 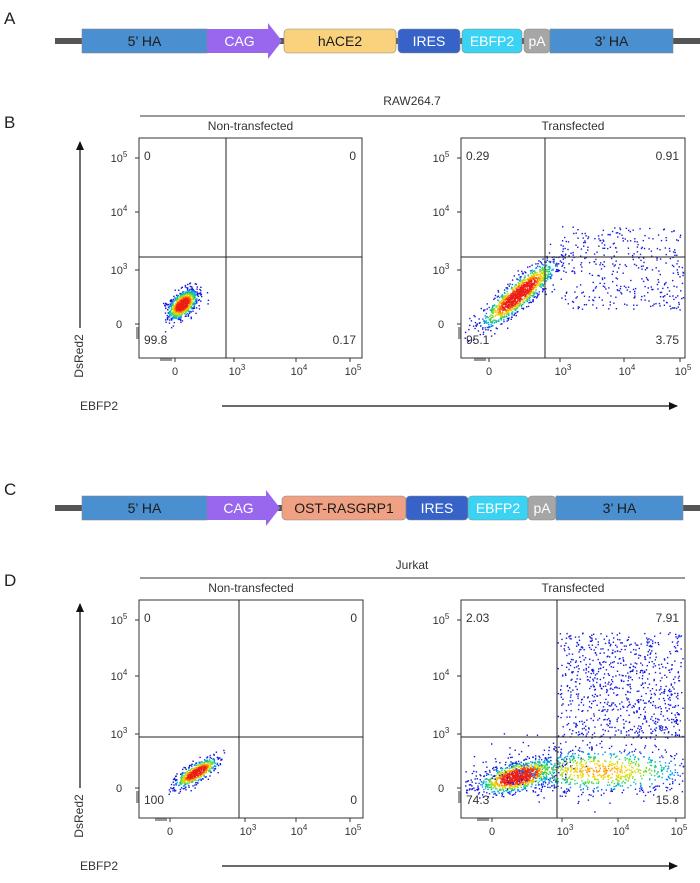 I want to click on event-dots, so click(x=574, y=284).